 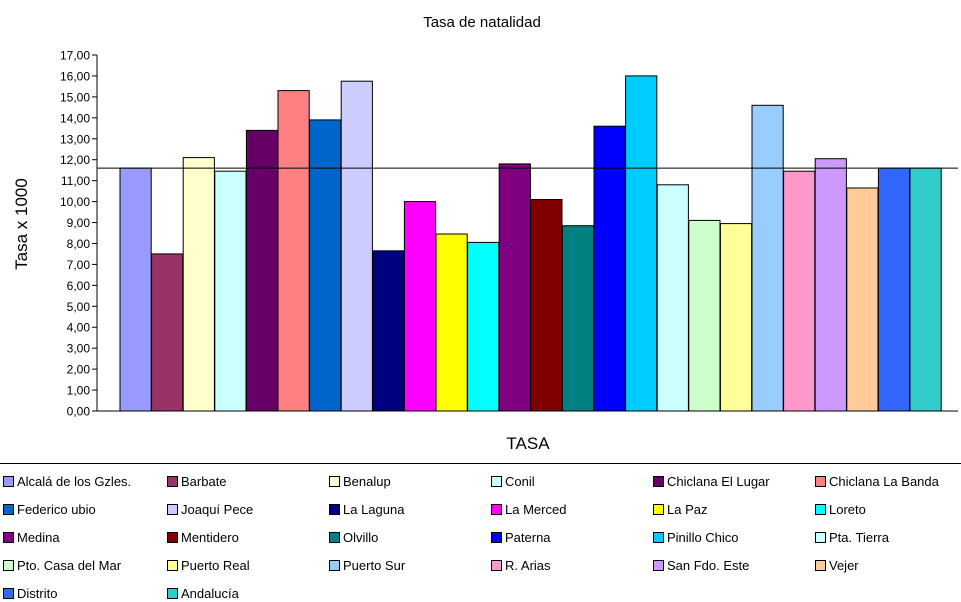 What do you see at coordinates (837, 565) in the screenshot?
I see `legend-item: Vejer` at bounding box center [837, 565].